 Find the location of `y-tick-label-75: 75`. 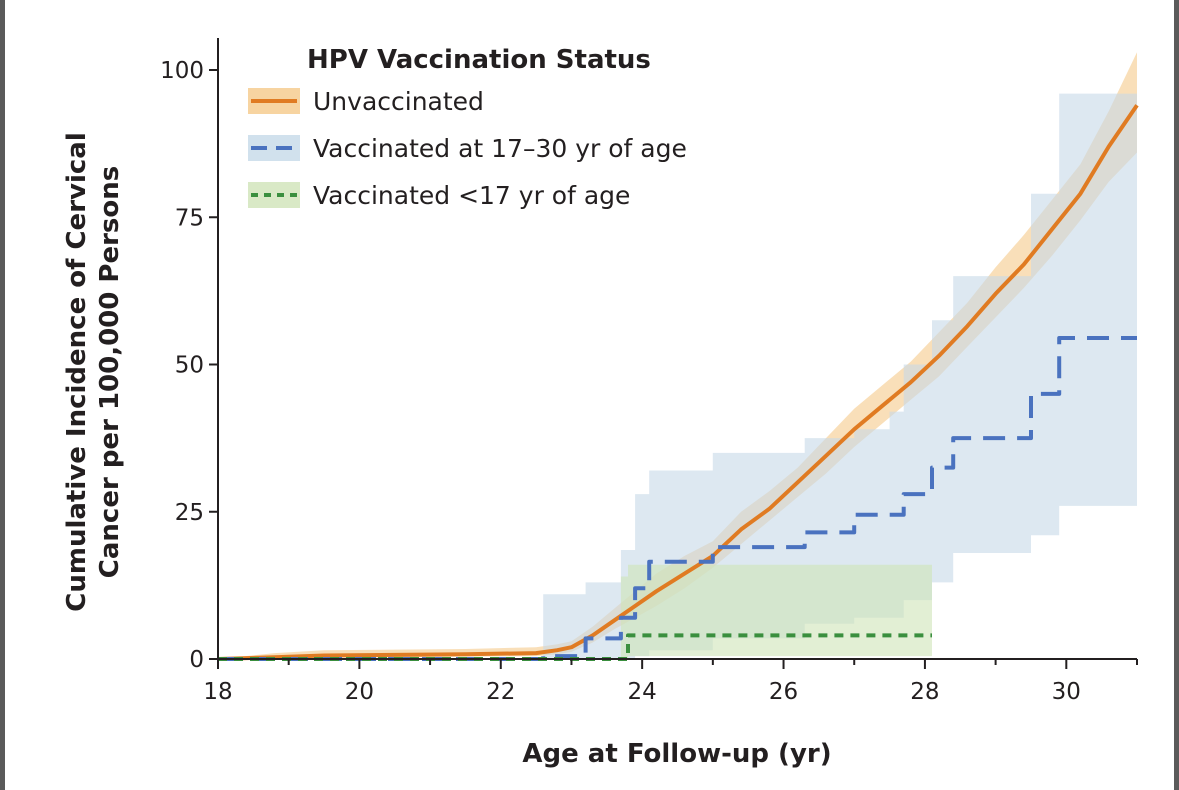

y-tick-label-75: 75 is located at coordinates (189, 218).